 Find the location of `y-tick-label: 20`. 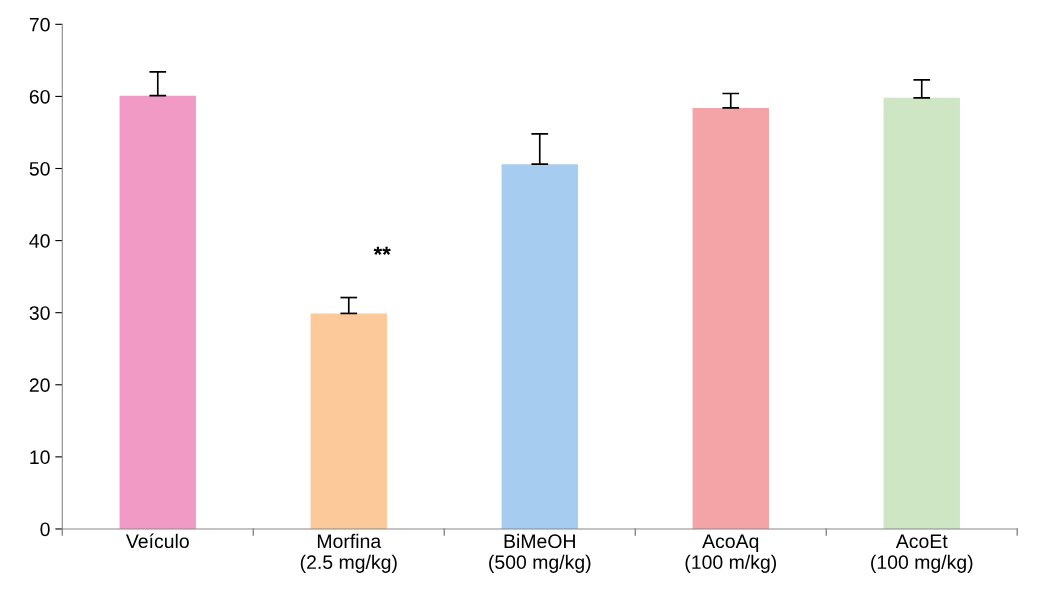

y-tick-label: 20 is located at coordinates (39, 385).